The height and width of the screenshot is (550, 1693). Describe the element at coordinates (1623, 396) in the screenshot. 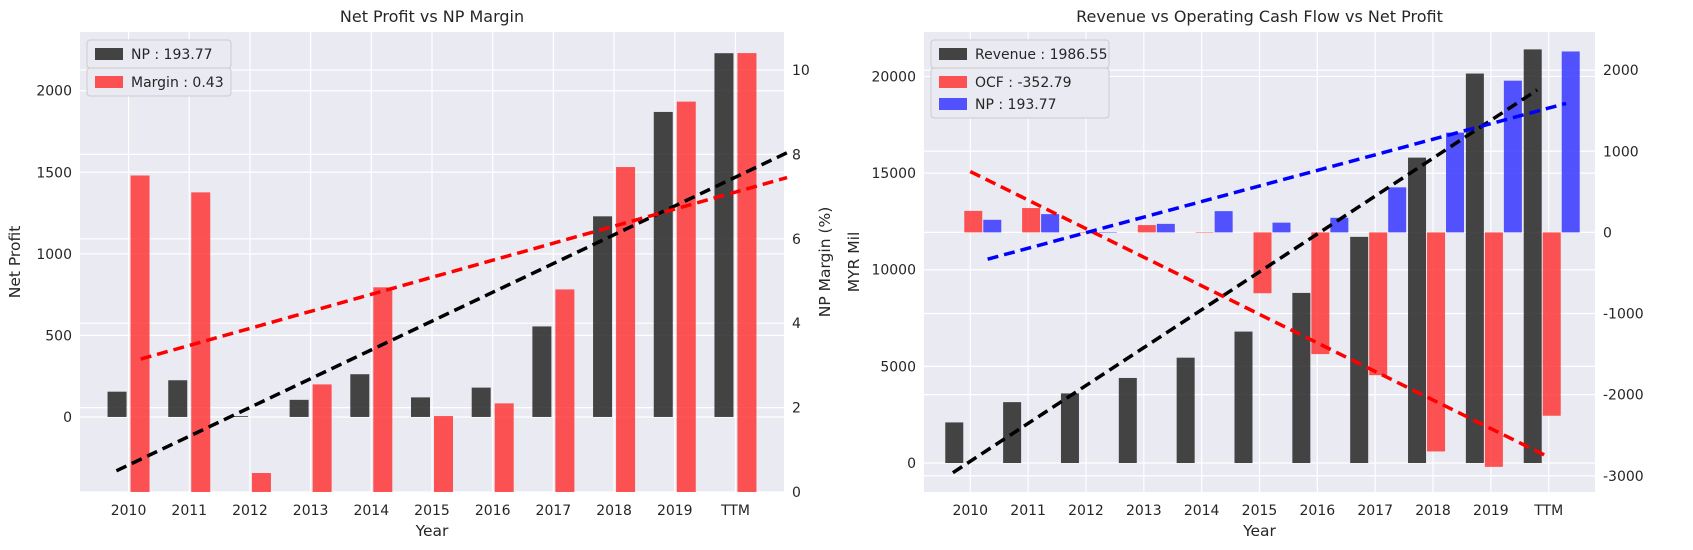

I see `y-right-tick-label: -2000` at that location.